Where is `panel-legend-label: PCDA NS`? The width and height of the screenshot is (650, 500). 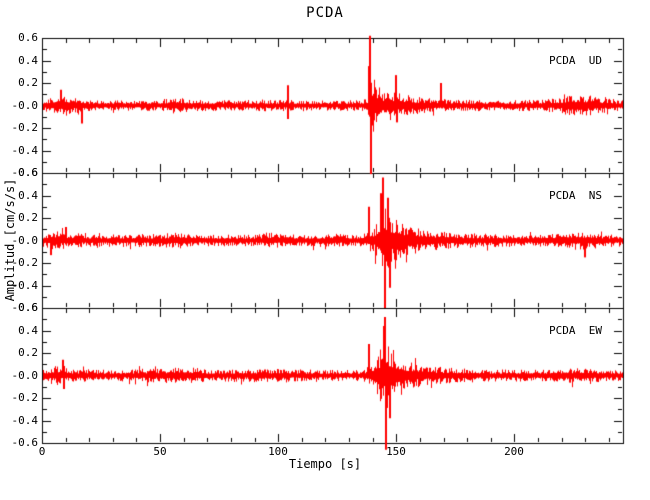
panel-legend-label: PCDA NS is located at coordinates (575, 195).